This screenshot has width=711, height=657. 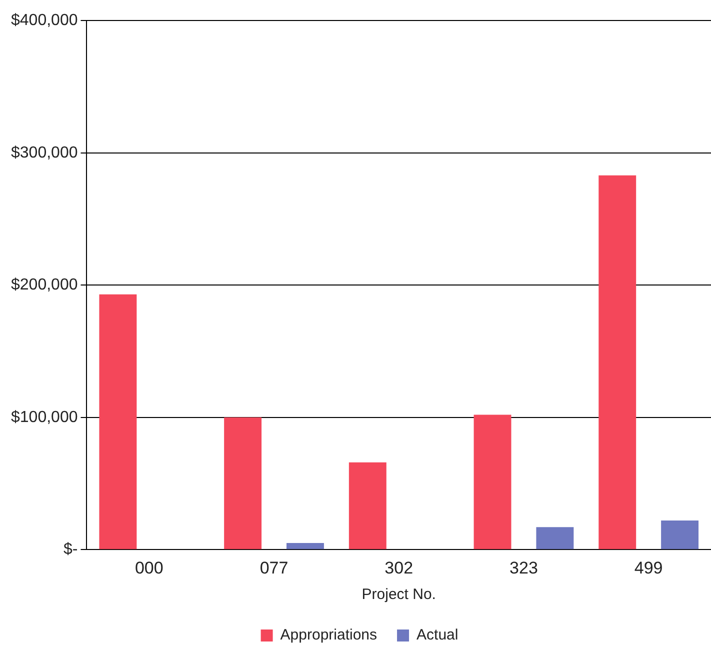 What do you see at coordinates (274, 568) in the screenshot?
I see `x-tick-label: 077` at bounding box center [274, 568].